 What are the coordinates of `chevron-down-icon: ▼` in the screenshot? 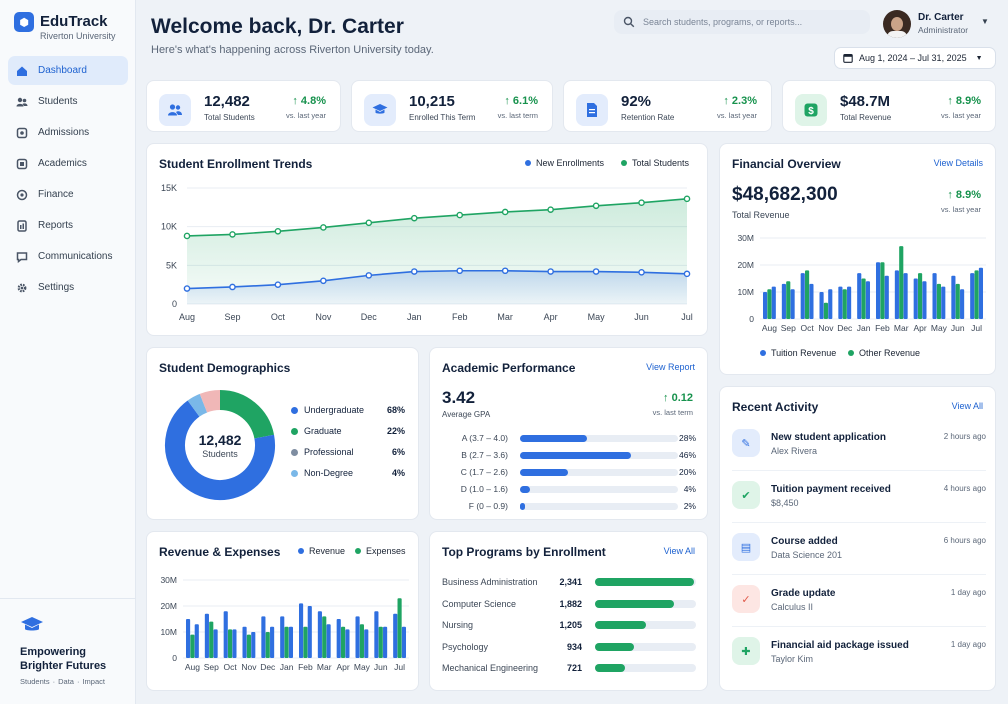 It's located at (985, 21).